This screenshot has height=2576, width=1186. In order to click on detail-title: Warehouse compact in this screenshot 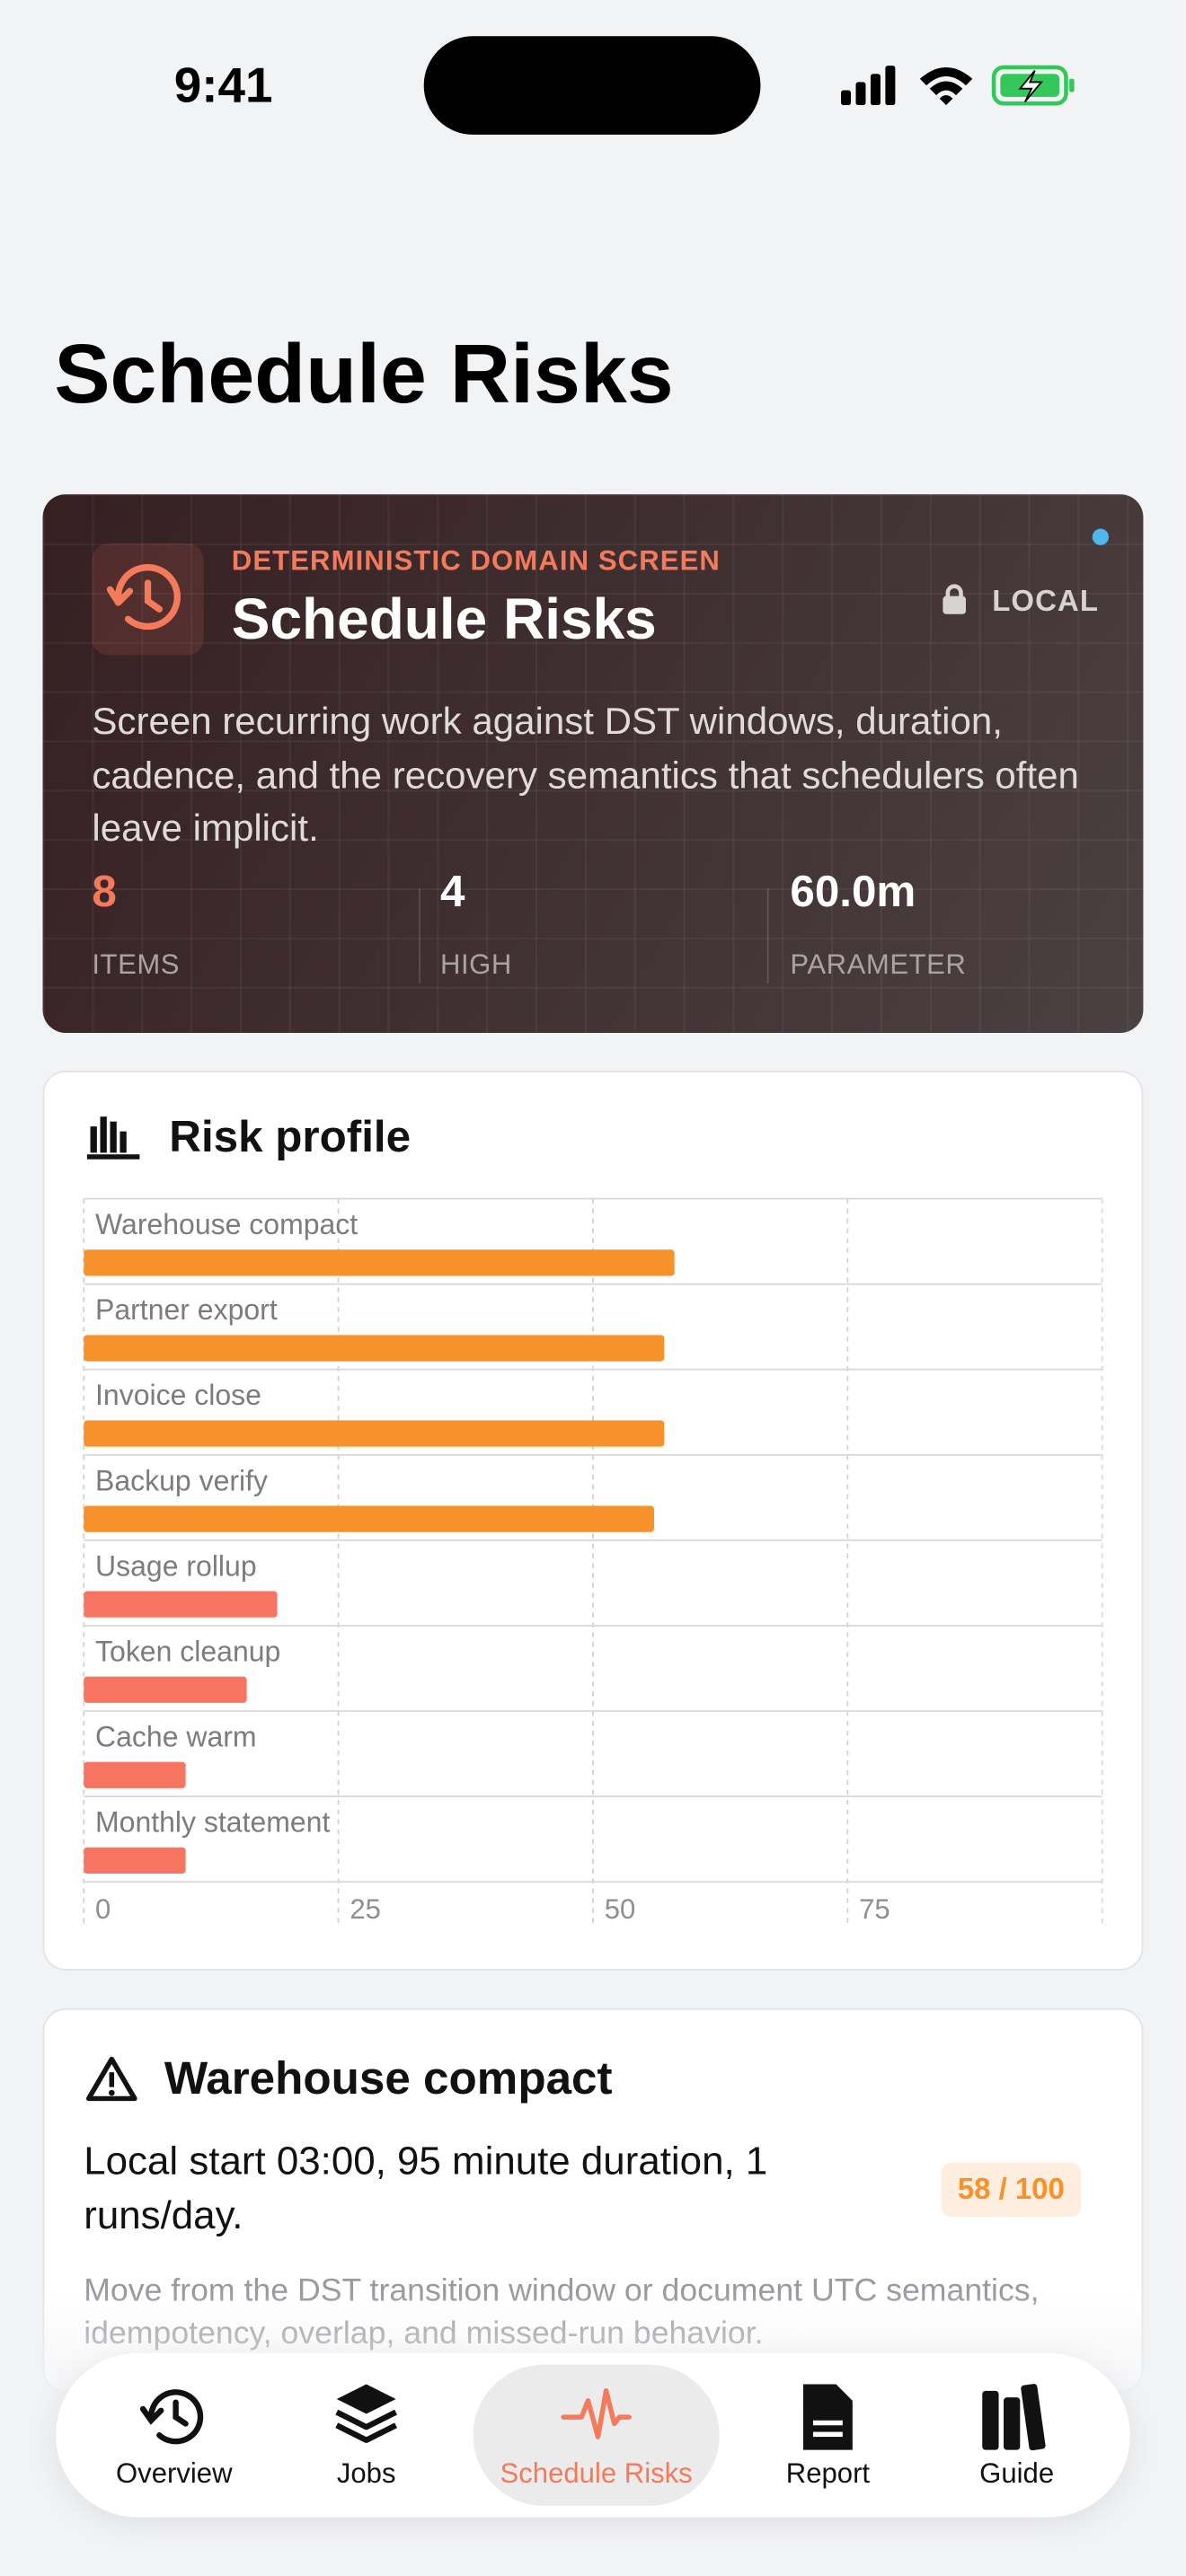, I will do `click(388, 2078)`.